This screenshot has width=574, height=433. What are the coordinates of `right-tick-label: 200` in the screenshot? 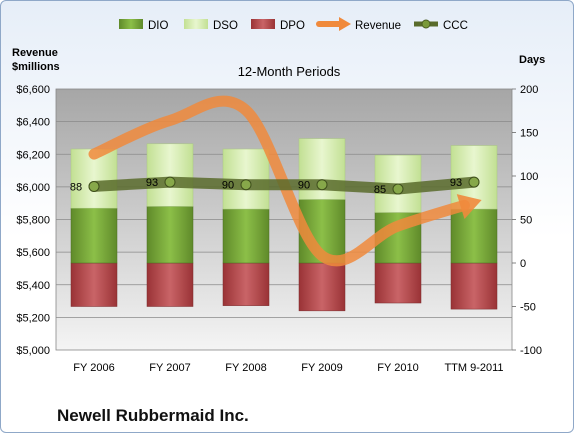 It's located at (529, 90).